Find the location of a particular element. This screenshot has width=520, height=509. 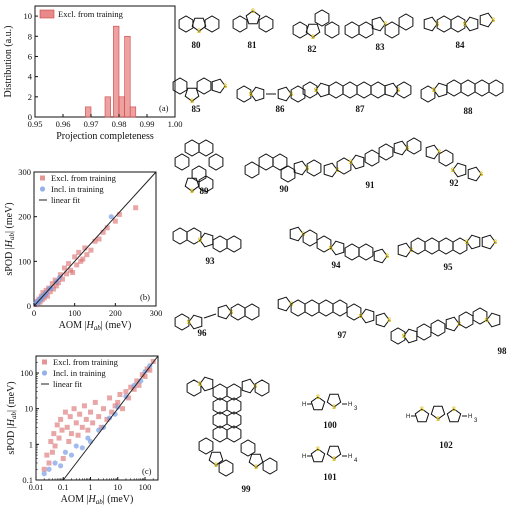

molecule-number: 97 is located at coordinates (343, 335).